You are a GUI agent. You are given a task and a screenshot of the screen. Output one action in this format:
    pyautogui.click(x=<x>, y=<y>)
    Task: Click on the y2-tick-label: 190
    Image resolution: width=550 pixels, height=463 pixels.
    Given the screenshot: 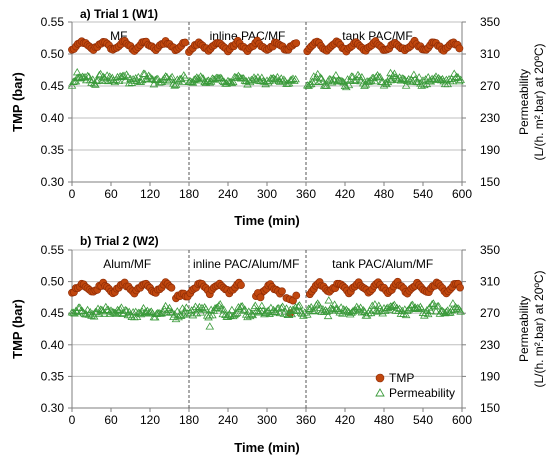 What is the action you would take?
    pyautogui.click(x=490, y=150)
    